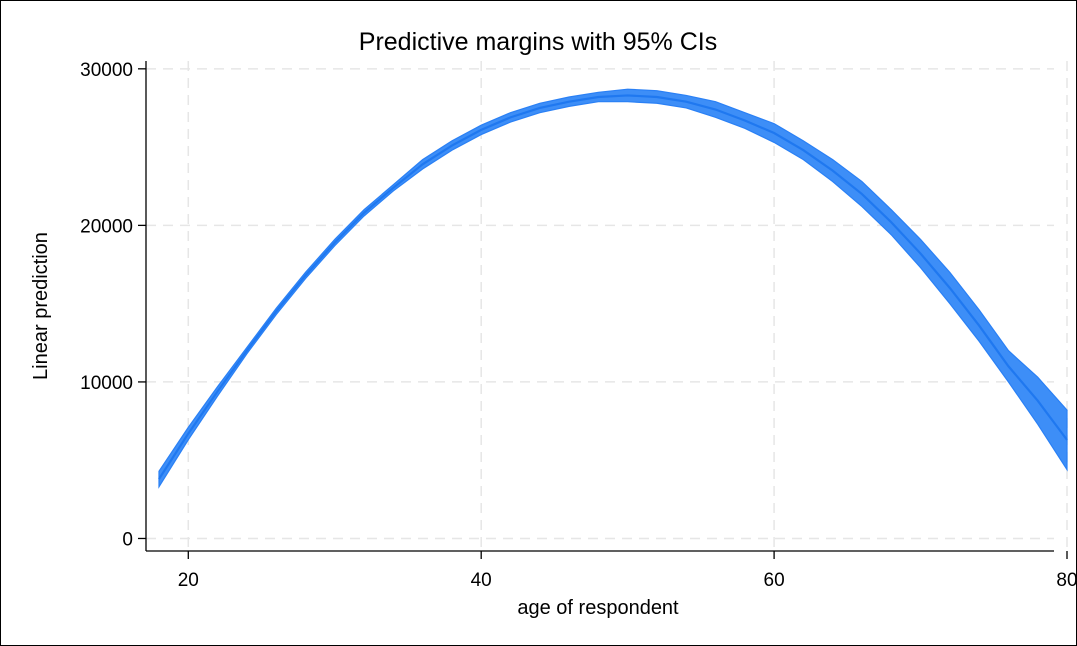  Describe the element at coordinates (1066, 580) in the screenshot. I see `x-tick-label: 80` at that location.